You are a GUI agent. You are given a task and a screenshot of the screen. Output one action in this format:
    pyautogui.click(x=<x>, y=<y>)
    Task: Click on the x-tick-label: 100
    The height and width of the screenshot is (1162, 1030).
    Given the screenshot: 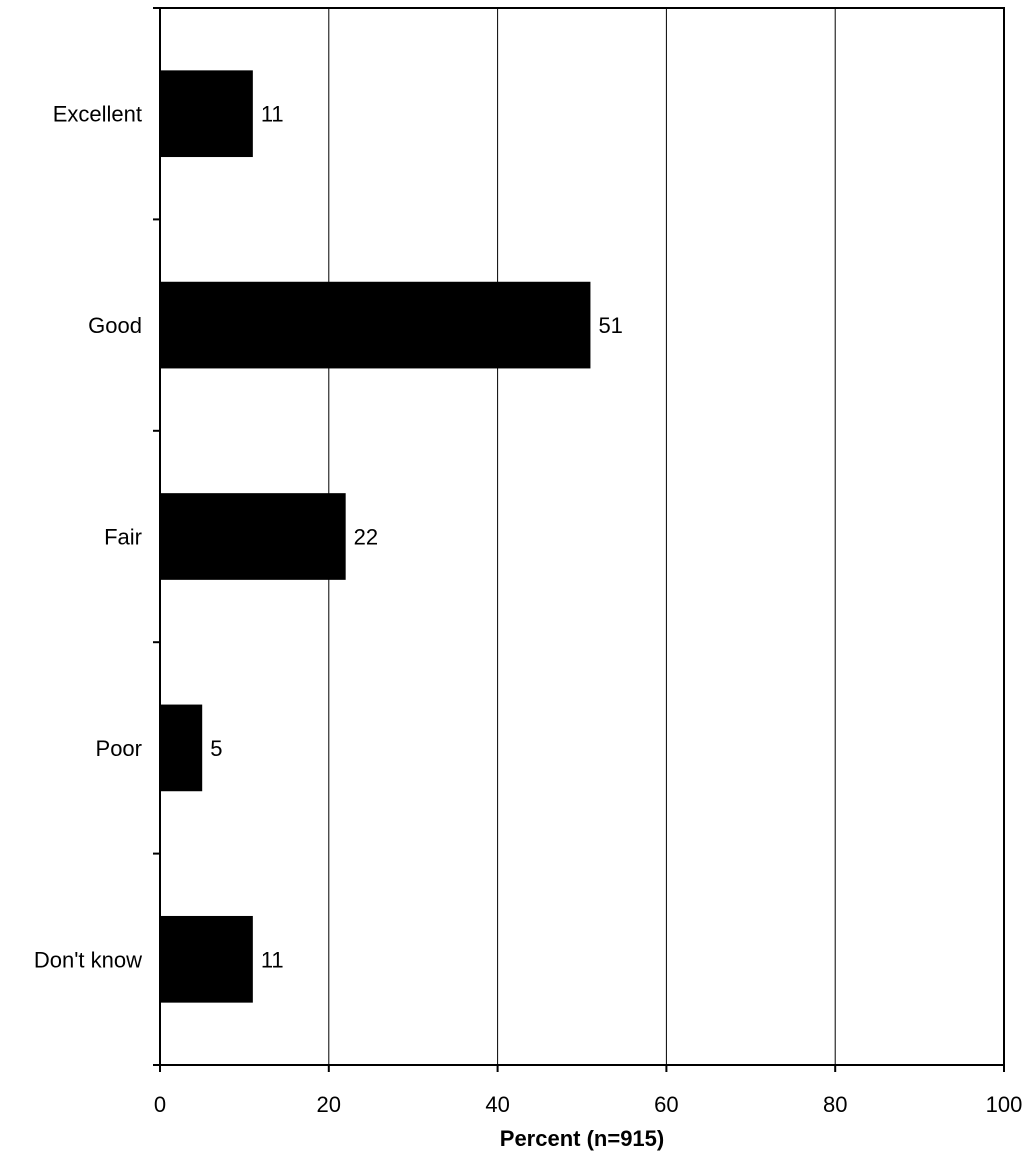 What is the action you would take?
    pyautogui.click(x=1004, y=1104)
    